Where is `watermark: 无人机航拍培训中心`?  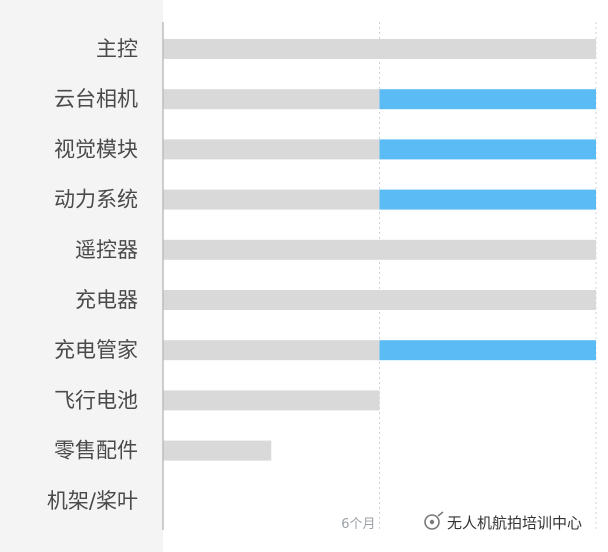
watermark: 无人机航拍培训中心 is located at coordinates (503, 521).